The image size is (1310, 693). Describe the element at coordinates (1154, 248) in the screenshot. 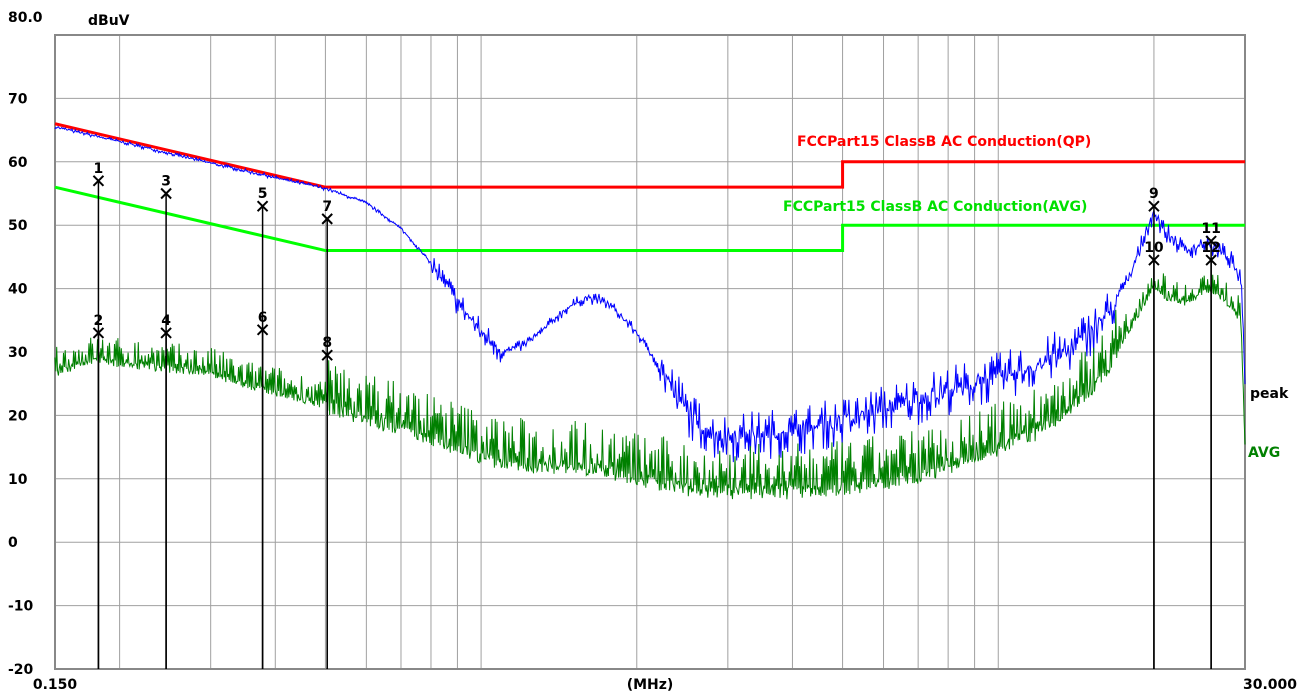

I see `marker-label: 10` at that location.